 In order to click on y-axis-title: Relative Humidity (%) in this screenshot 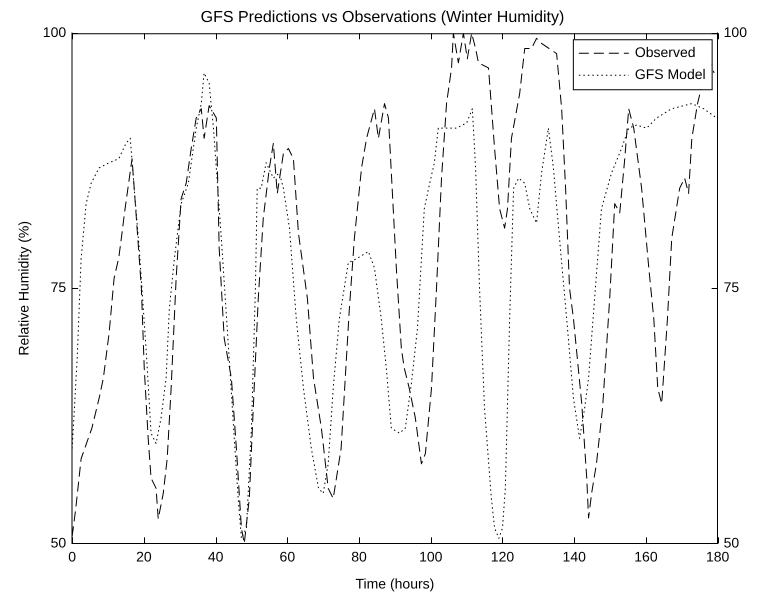, I will do `click(23, 288)`.